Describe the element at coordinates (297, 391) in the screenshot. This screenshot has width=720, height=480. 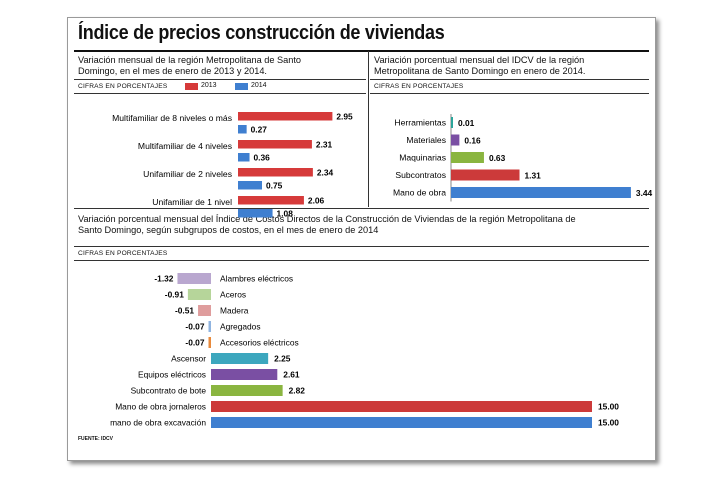
I see `chart3-value-label: 2.82` at that location.